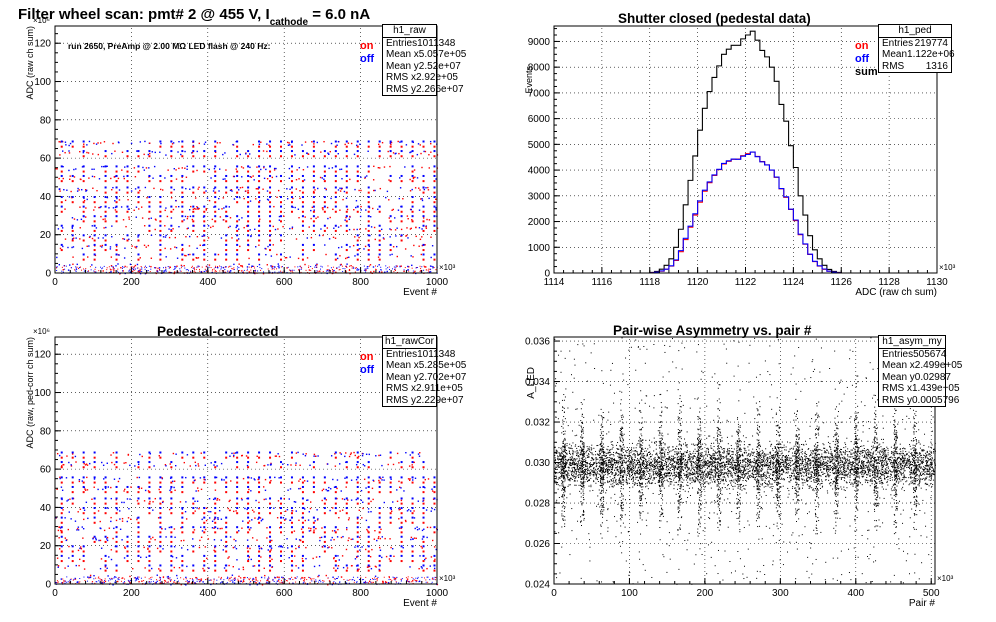 The image size is (996, 622). Describe the element at coordinates (539, 171) in the screenshot. I see `y-tick-label: 4000` at that location.